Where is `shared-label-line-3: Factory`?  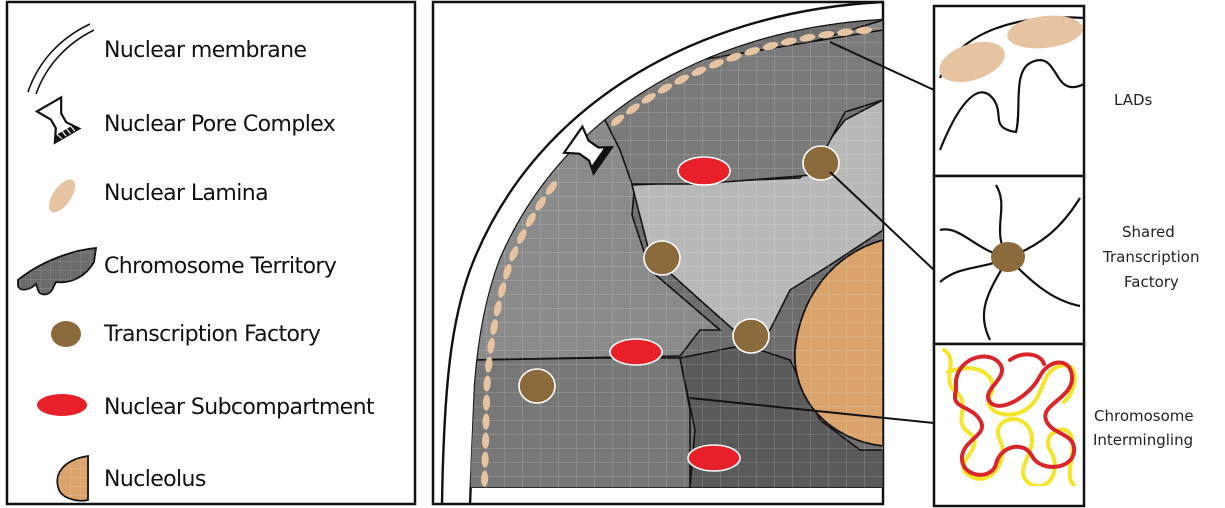
shared-label-line-3: Factory is located at coordinates (1151, 282).